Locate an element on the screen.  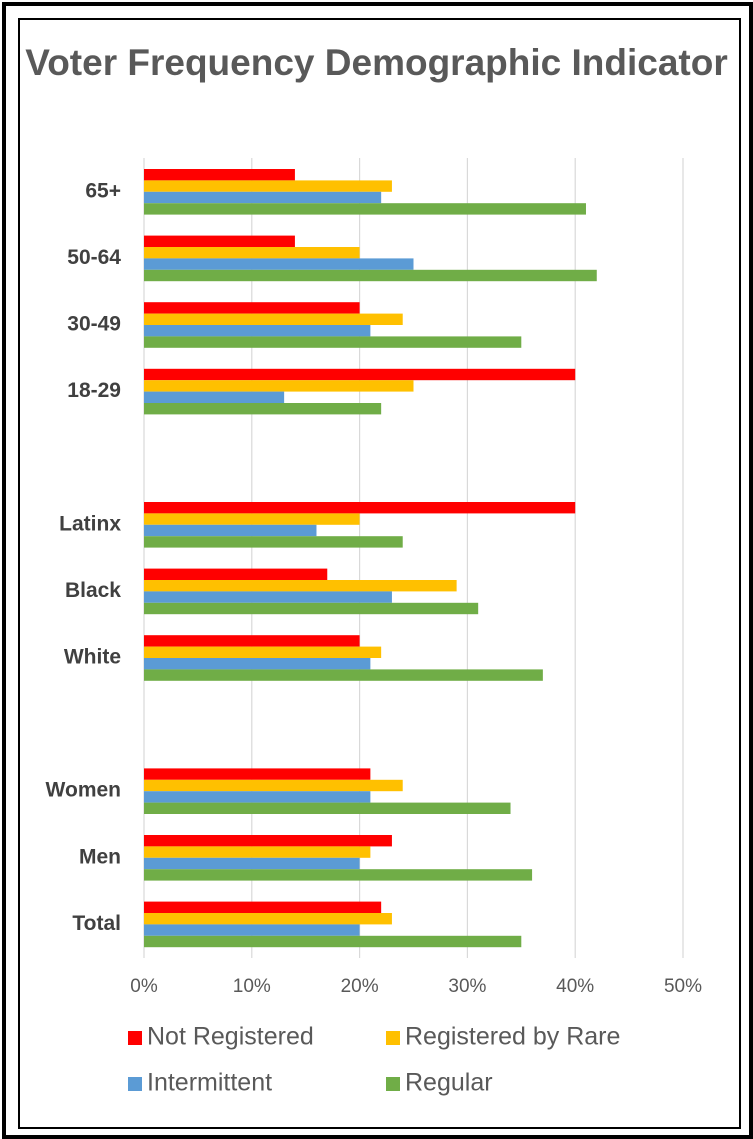
x-tick-labels: 0% 10% 20% 30% 40% 50% is located at coordinates (416, 986).